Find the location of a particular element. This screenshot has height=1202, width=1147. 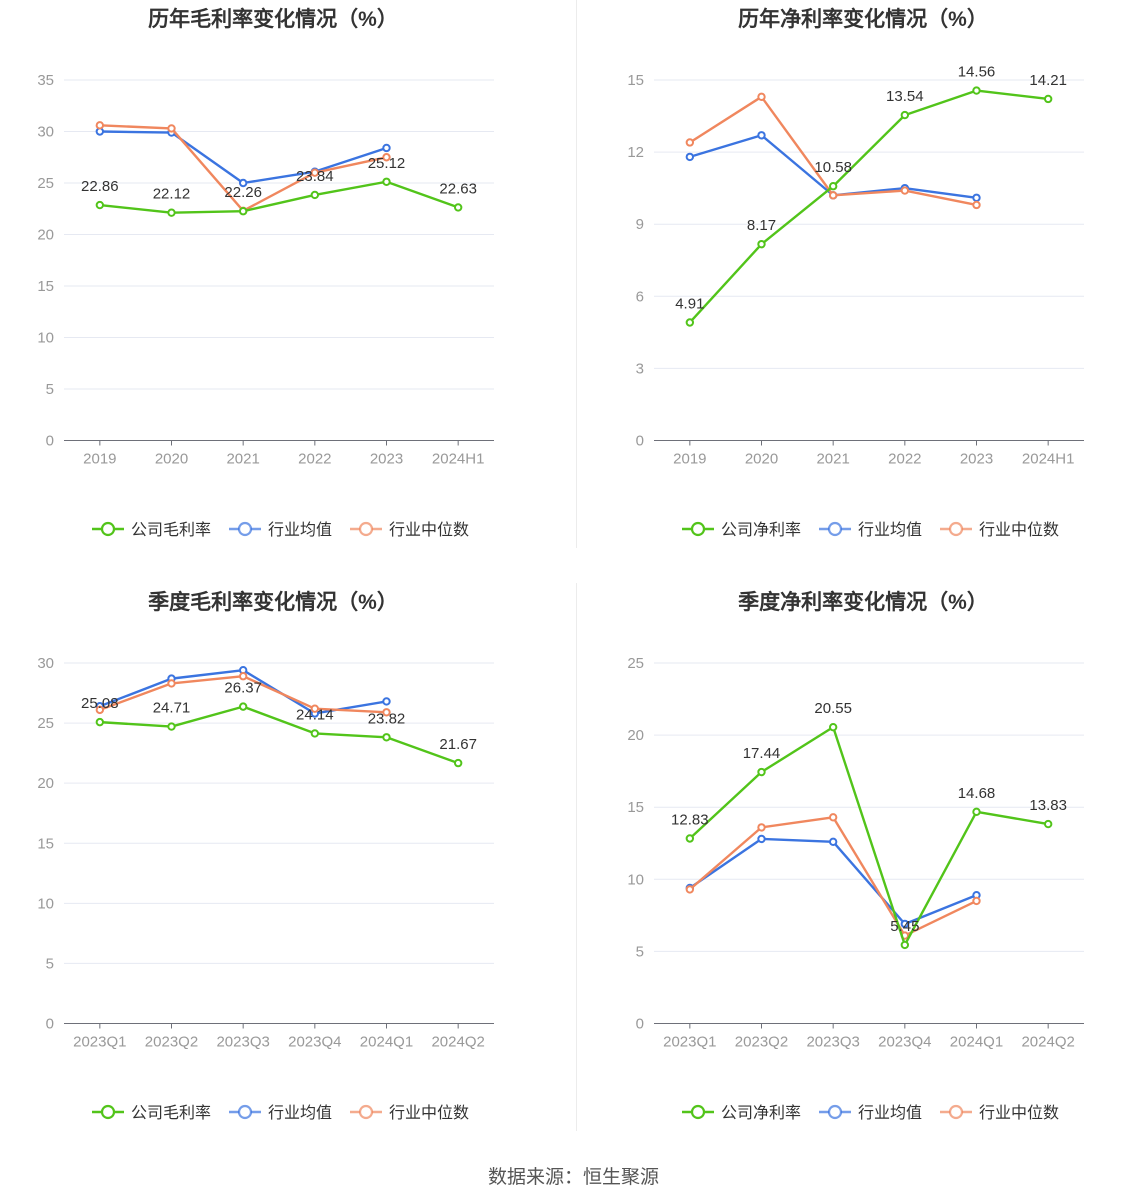

data-label: 14.21 is located at coordinates (1048, 80).